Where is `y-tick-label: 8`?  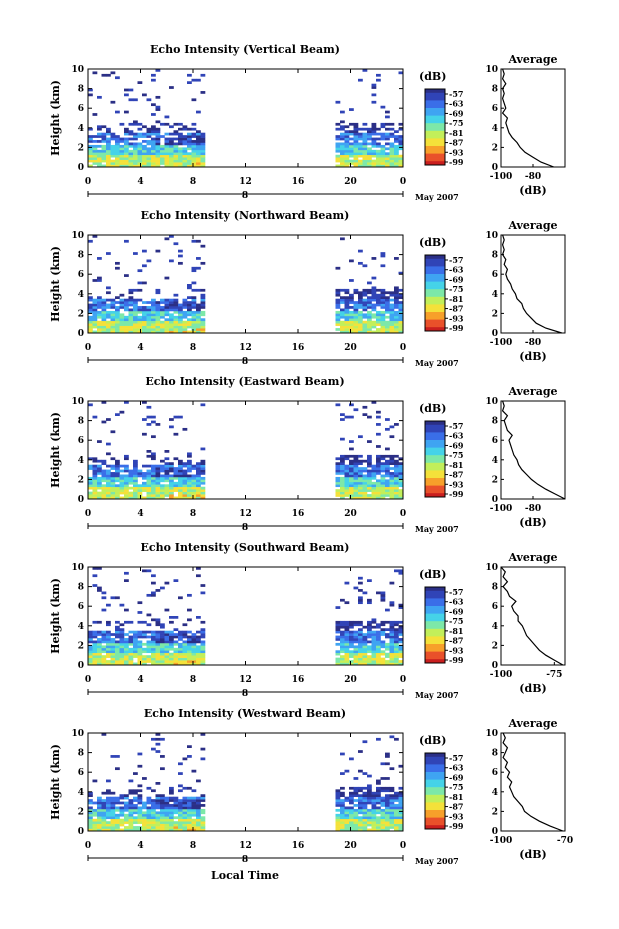 y-tick-label: 8 is located at coordinates (81, 754).